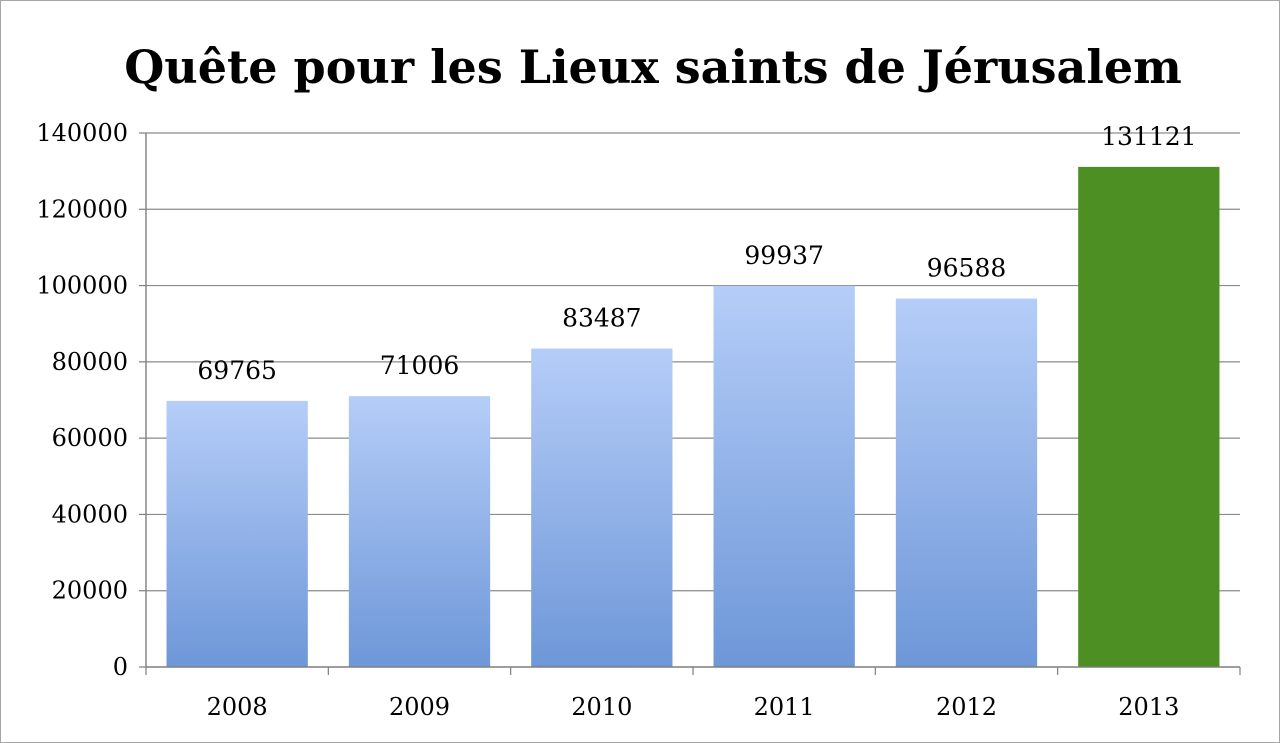  Describe the element at coordinates (784, 707) in the screenshot. I see `x-tick-label: 2011` at that location.